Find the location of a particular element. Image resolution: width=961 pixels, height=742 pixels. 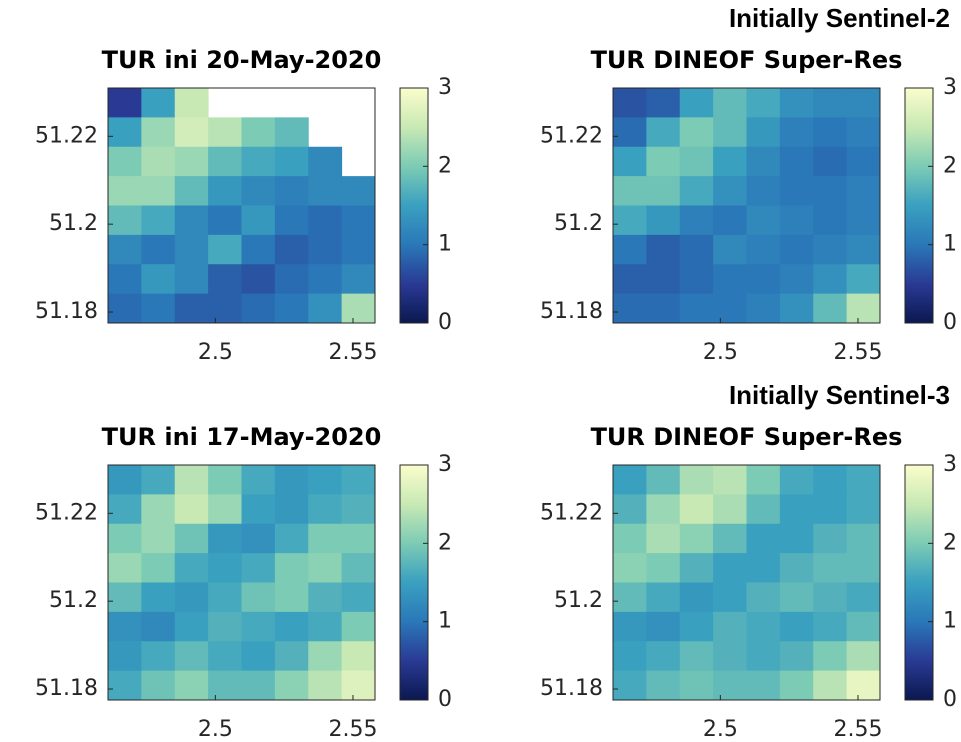

x-tick-label: 2.5 is located at coordinates (720, 729).